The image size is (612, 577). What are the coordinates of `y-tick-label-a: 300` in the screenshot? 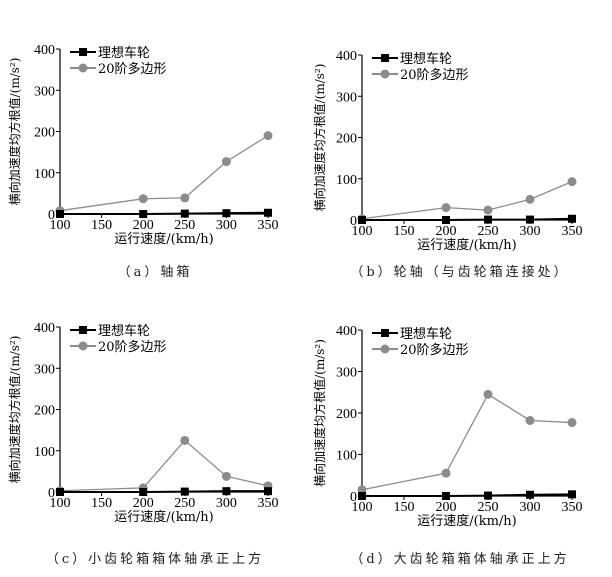 It's located at (44, 91).